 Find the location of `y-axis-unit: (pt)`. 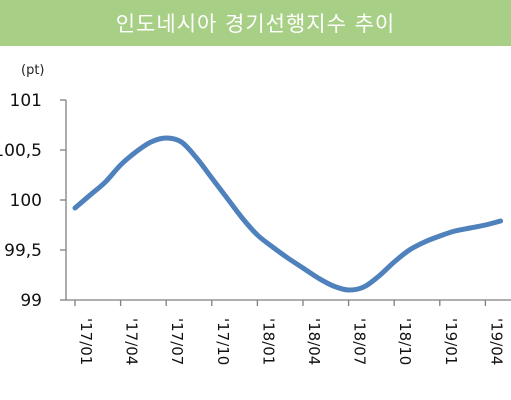

y-axis-unit: (pt) is located at coordinates (33, 70).